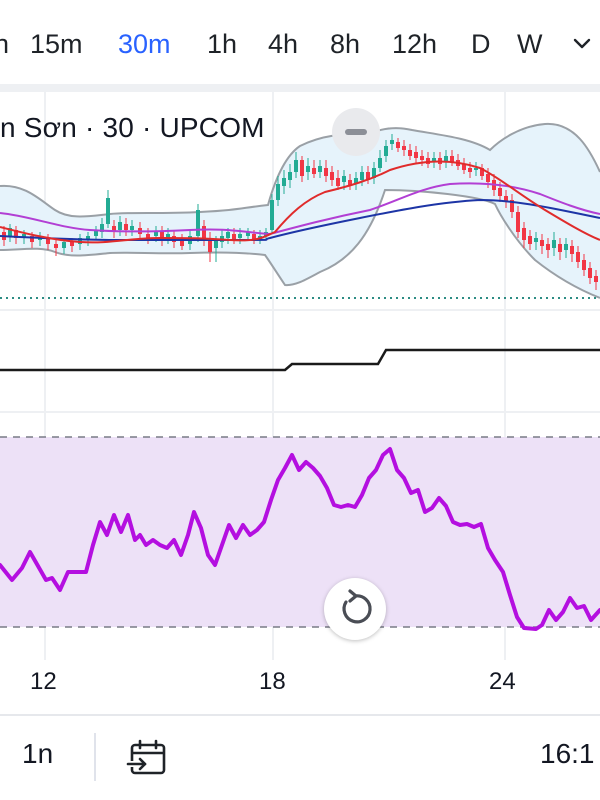 This screenshot has width=600, height=800. I want to click on bollinger-upper-line, so click(300, 170).